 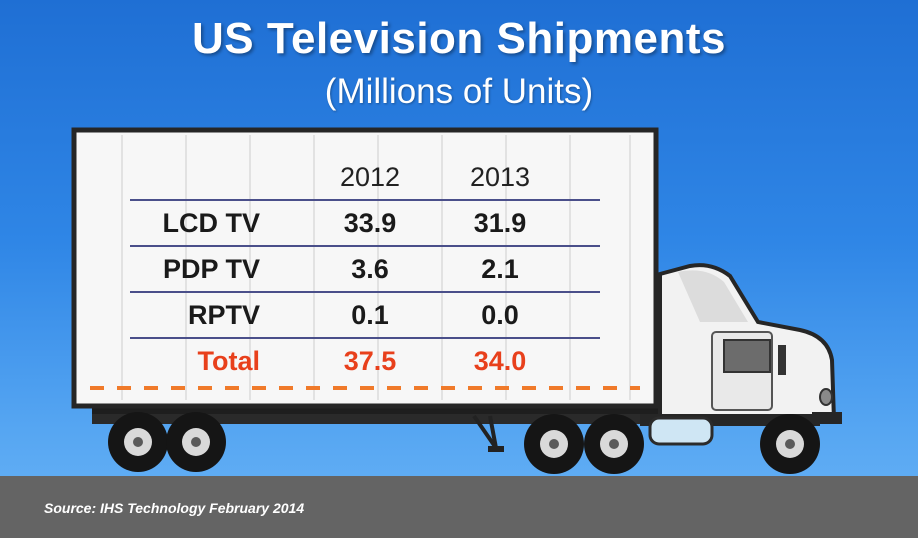 I want to click on table-header-row: 2012 2013, so click(x=365, y=178).